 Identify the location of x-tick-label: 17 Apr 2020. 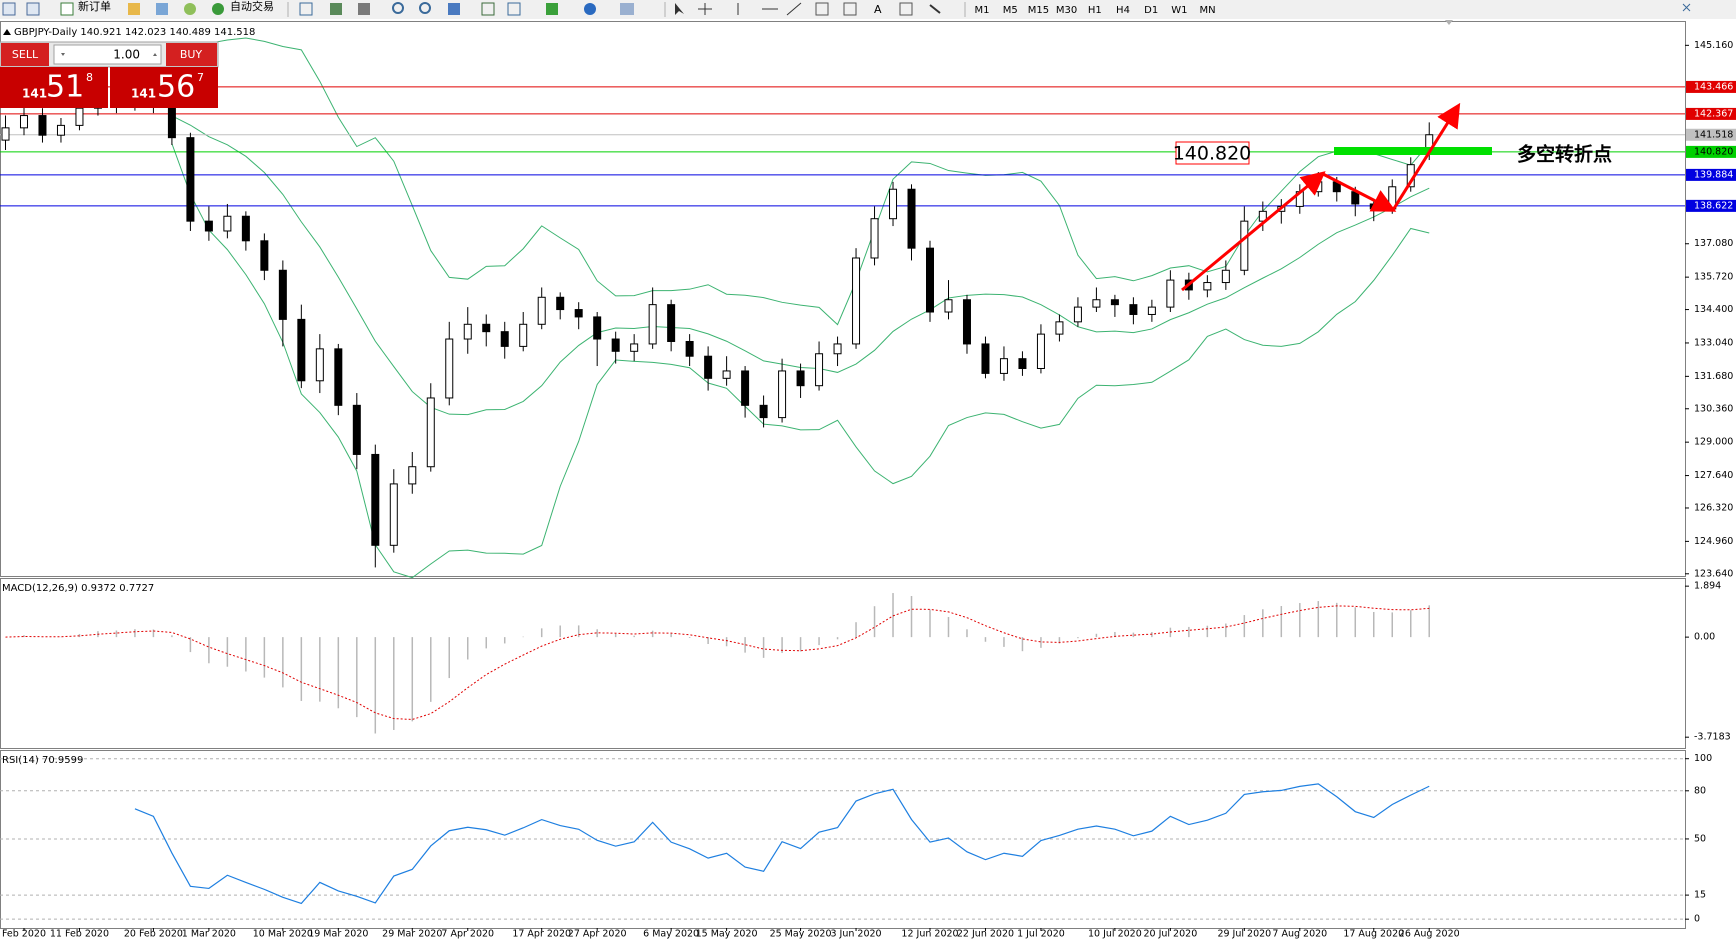
(541, 934).